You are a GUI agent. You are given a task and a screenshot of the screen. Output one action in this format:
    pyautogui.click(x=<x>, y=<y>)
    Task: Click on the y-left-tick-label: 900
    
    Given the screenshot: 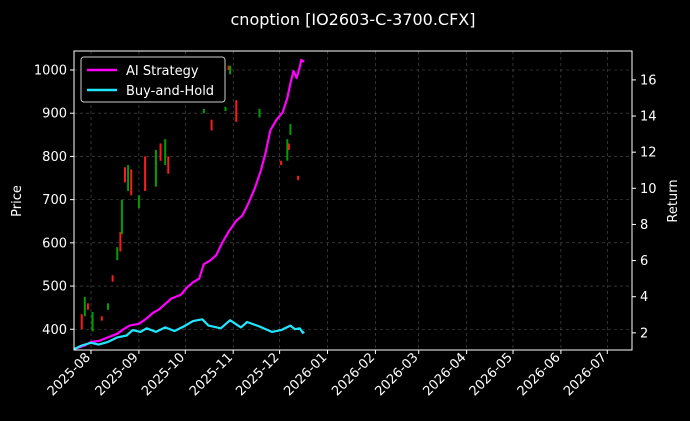 What is the action you would take?
    pyautogui.click(x=54, y=114)
    